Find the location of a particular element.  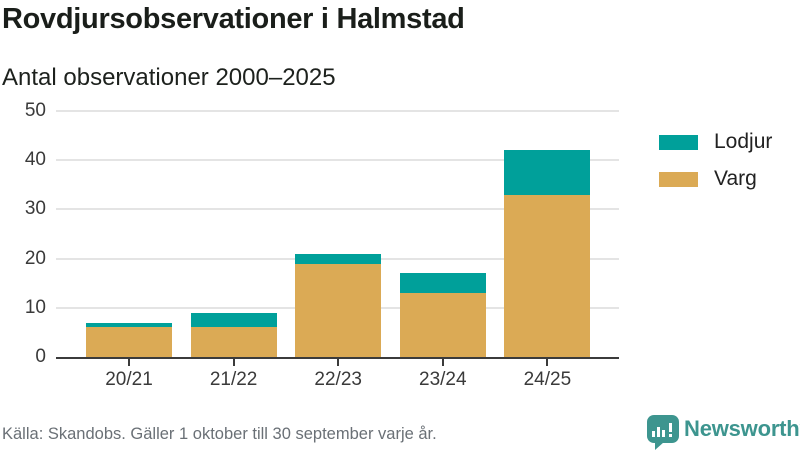

y-axis-tick-label: 0 is located at coordinates (40, 356).